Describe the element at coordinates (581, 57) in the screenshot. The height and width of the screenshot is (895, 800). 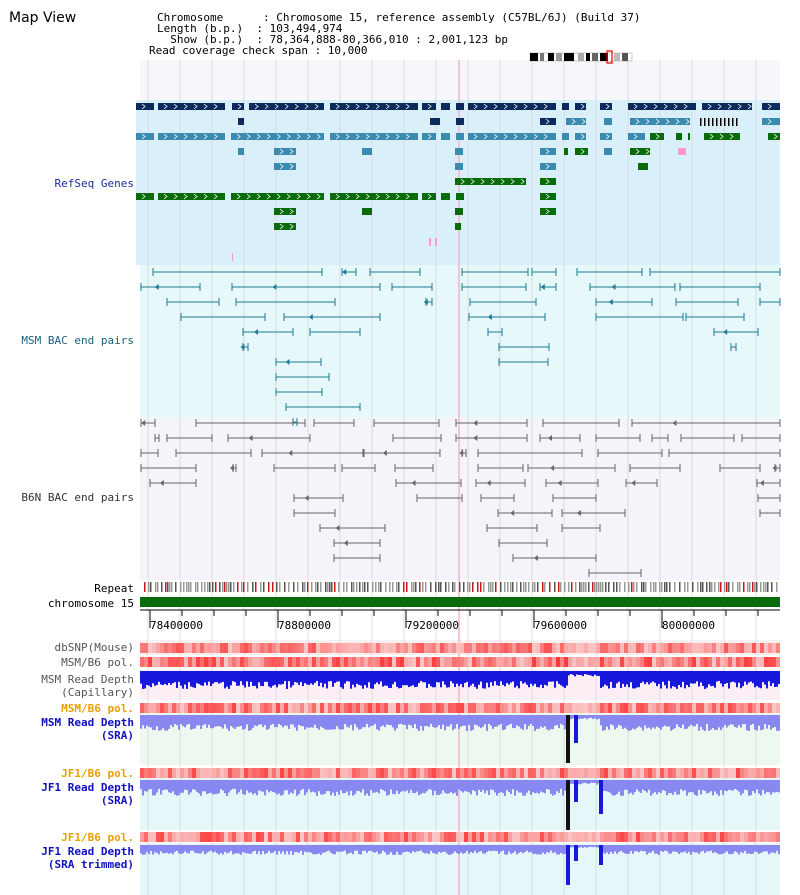
I see `ideogram-band` at that location.